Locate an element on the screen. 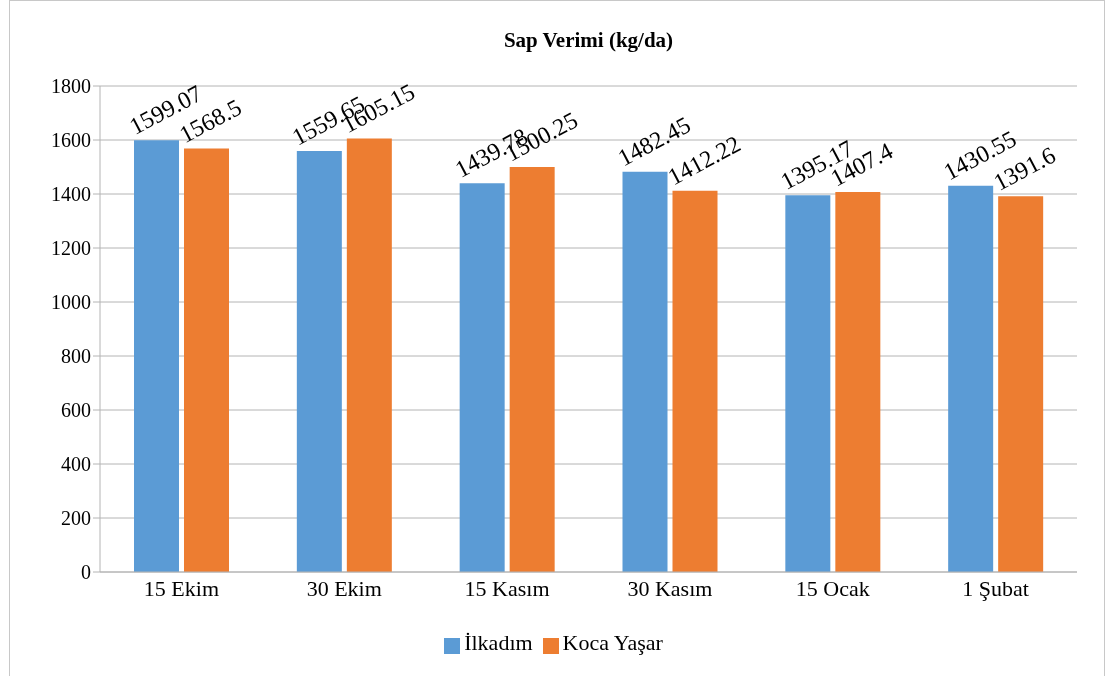 This screenshot has width=1106, height=676. x-tick-label: 30 Ekim is located at coordinates (344, 588).